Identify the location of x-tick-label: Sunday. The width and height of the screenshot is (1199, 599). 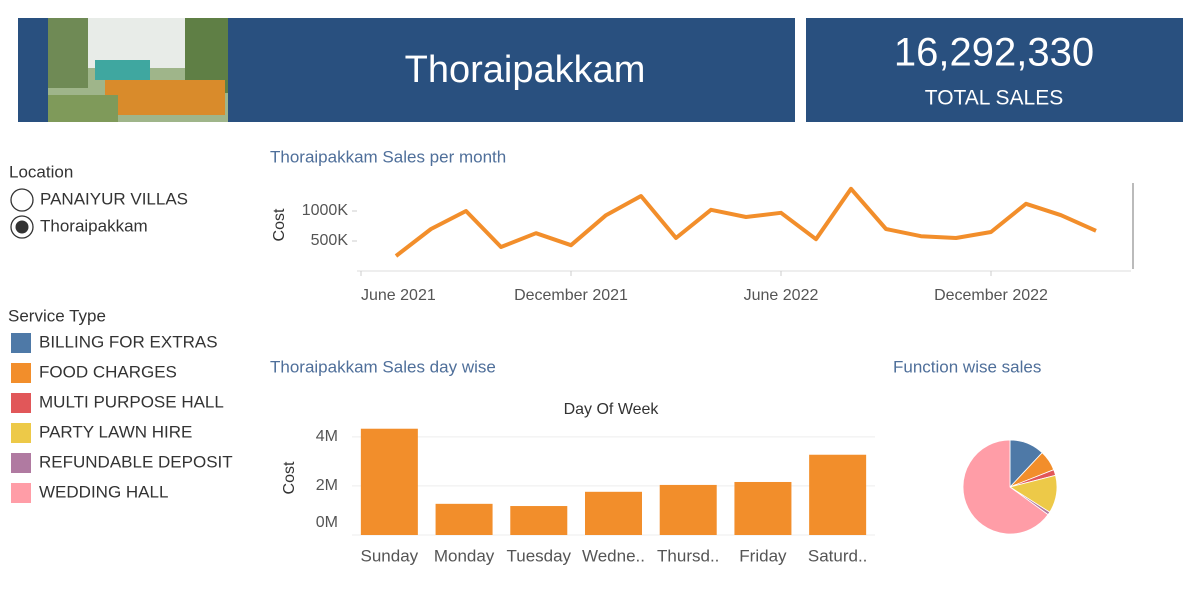
(390, 555).